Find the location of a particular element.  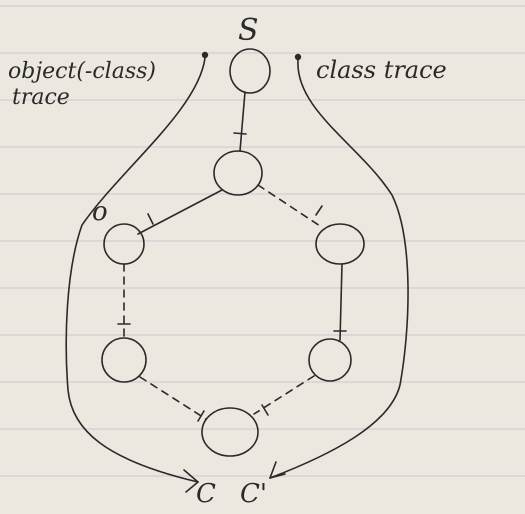

class-trace-label: class trace is located at coordinates (381, 70).